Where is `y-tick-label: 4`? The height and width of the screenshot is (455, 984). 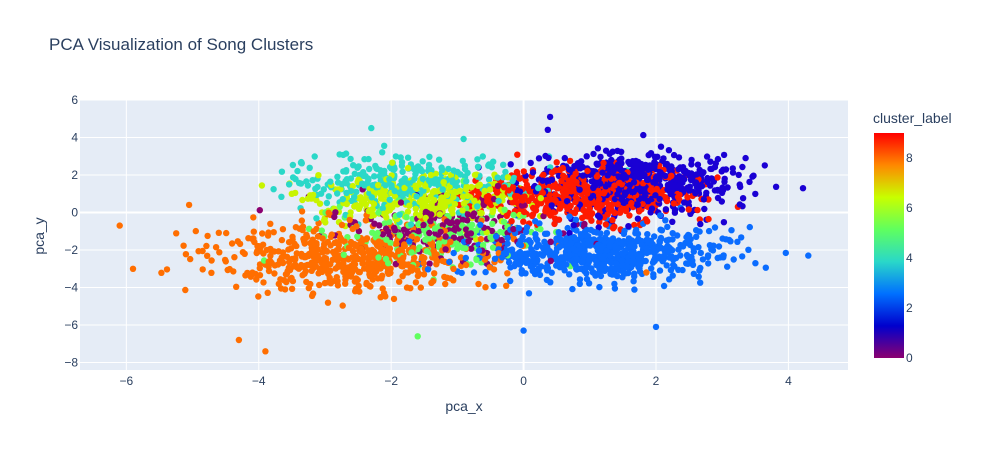
y-tick-label: 4 is located at coordinates (74, 138).